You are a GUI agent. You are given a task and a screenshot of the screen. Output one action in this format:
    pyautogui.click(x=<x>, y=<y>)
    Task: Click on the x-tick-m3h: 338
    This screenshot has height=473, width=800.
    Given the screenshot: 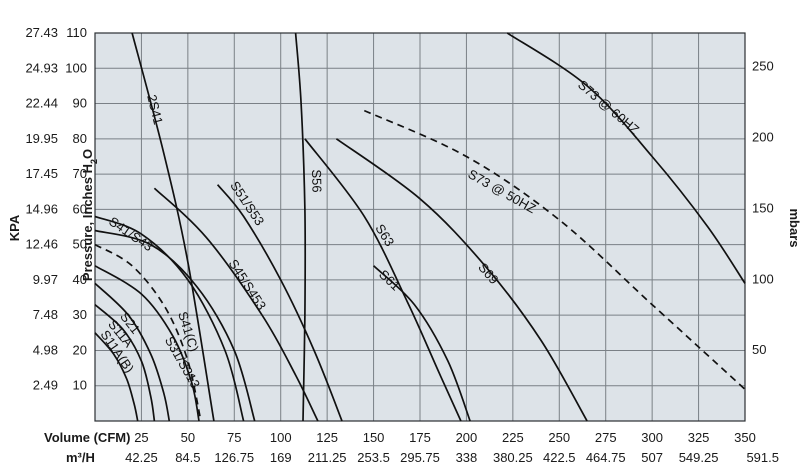 What is the action you would take?
    pyautogui.click(x=467, y=457)
    